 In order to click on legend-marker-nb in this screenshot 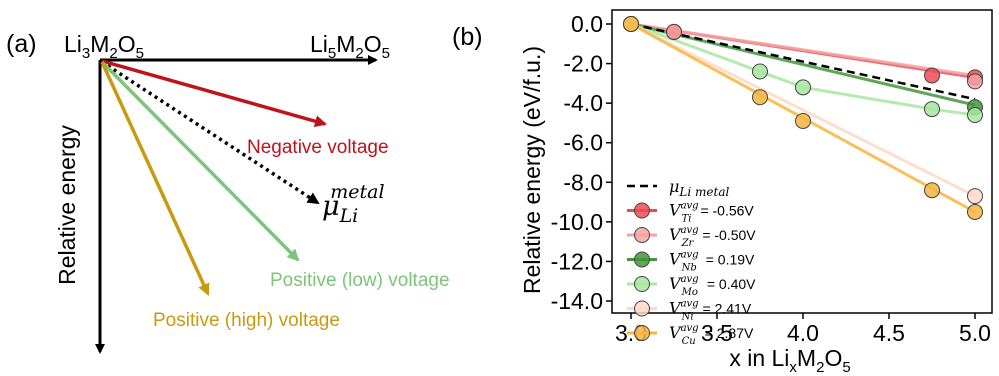, I will do `click(642, 259)`.